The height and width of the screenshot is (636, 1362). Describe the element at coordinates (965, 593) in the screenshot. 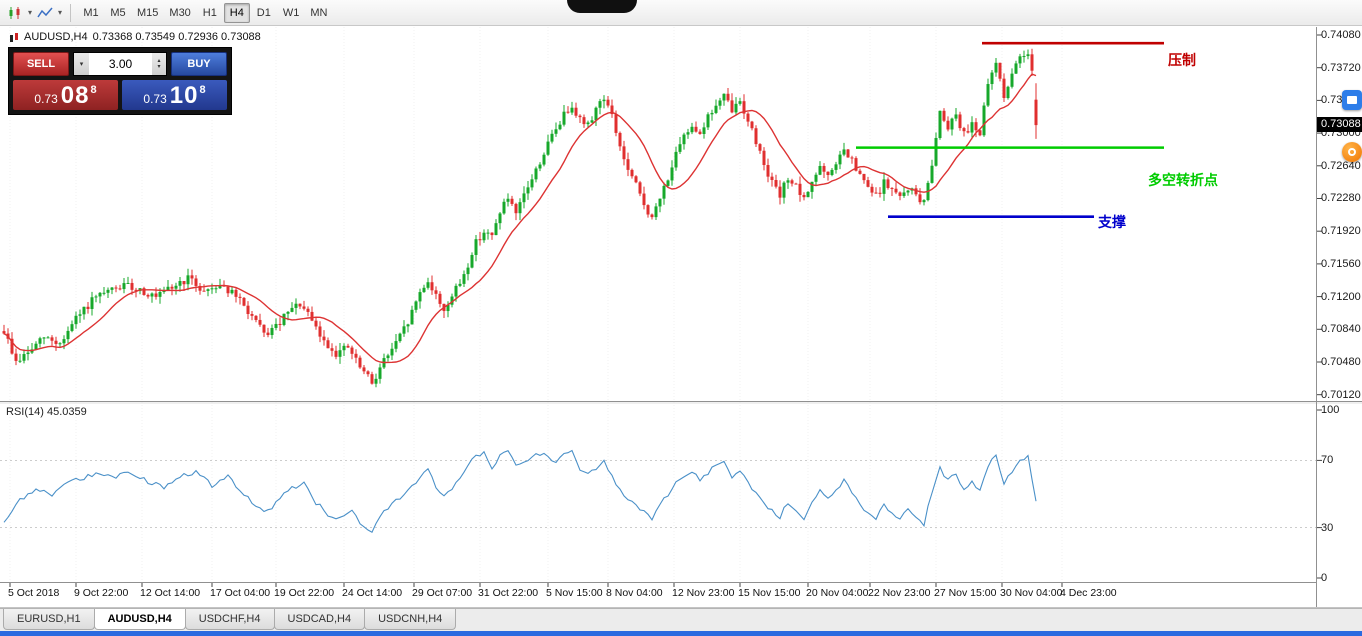

I see `time-axis-label: 27 Nov 15:00` at that location.